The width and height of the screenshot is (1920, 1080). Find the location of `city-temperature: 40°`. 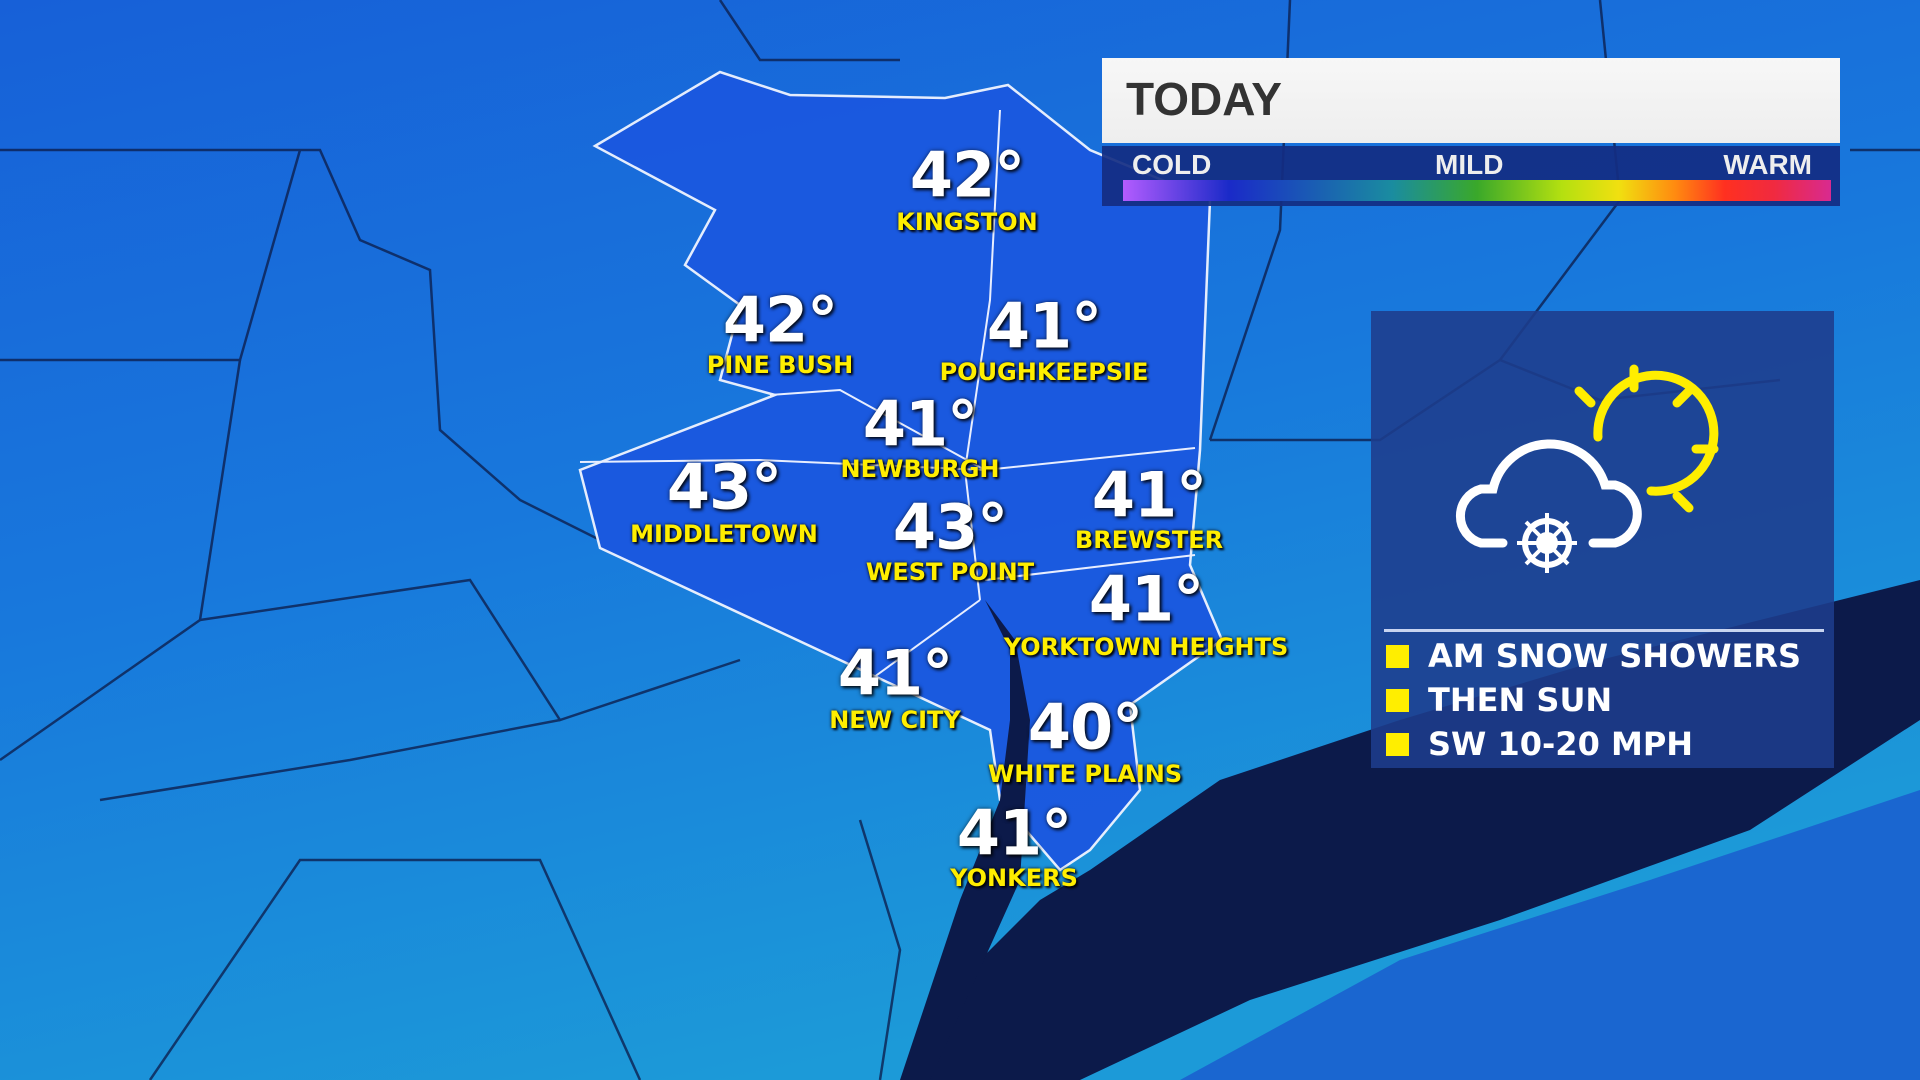

city-temperature: 40° is located at coordinates (1085, 727).